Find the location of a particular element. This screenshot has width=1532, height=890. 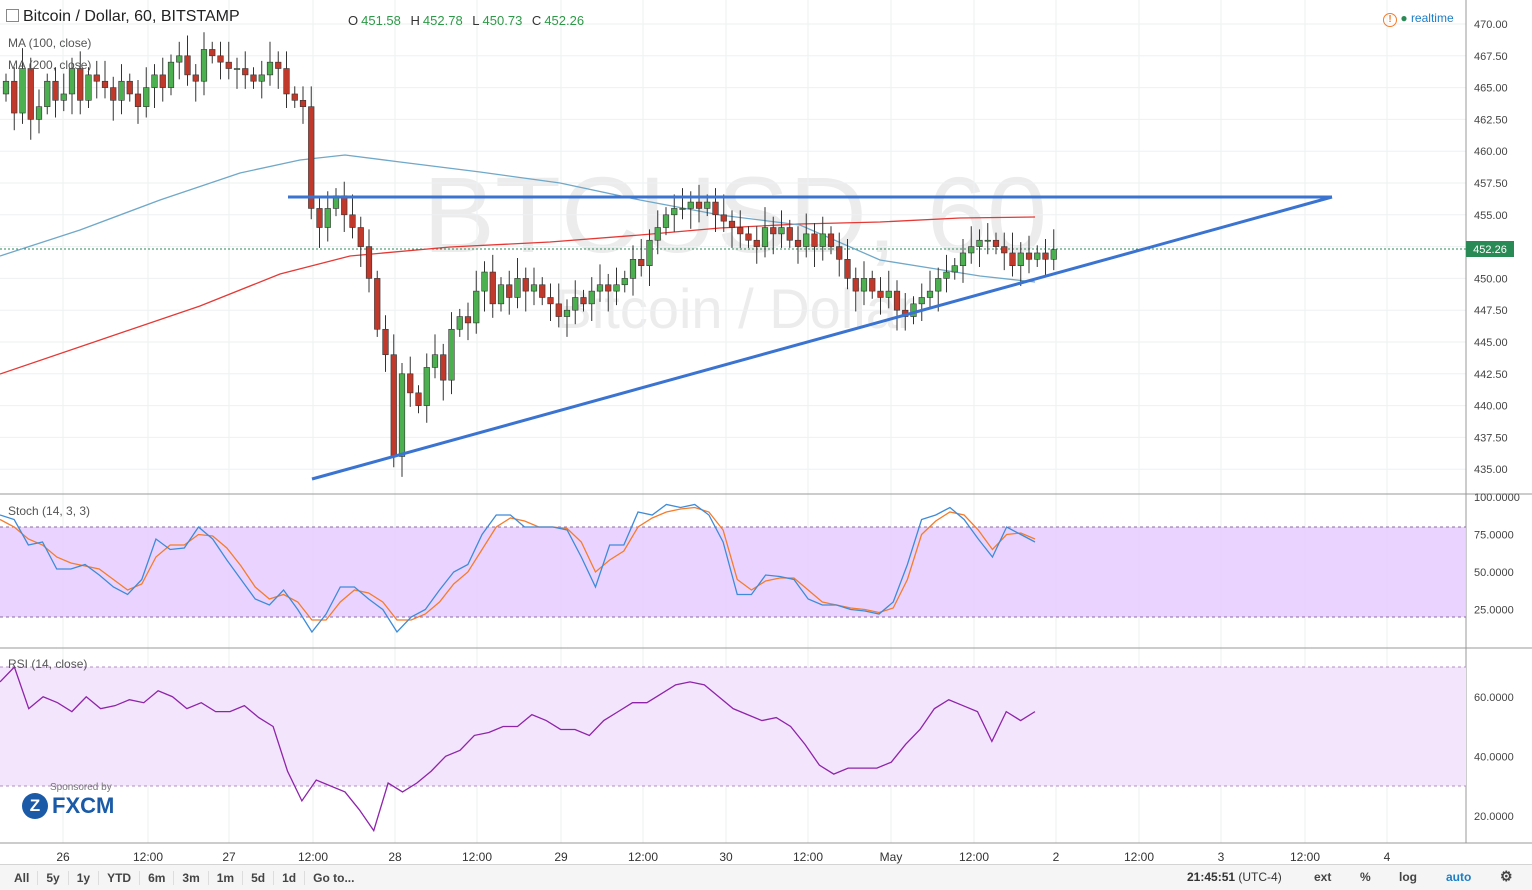

ma200-path is located at coordinates (518, 295).